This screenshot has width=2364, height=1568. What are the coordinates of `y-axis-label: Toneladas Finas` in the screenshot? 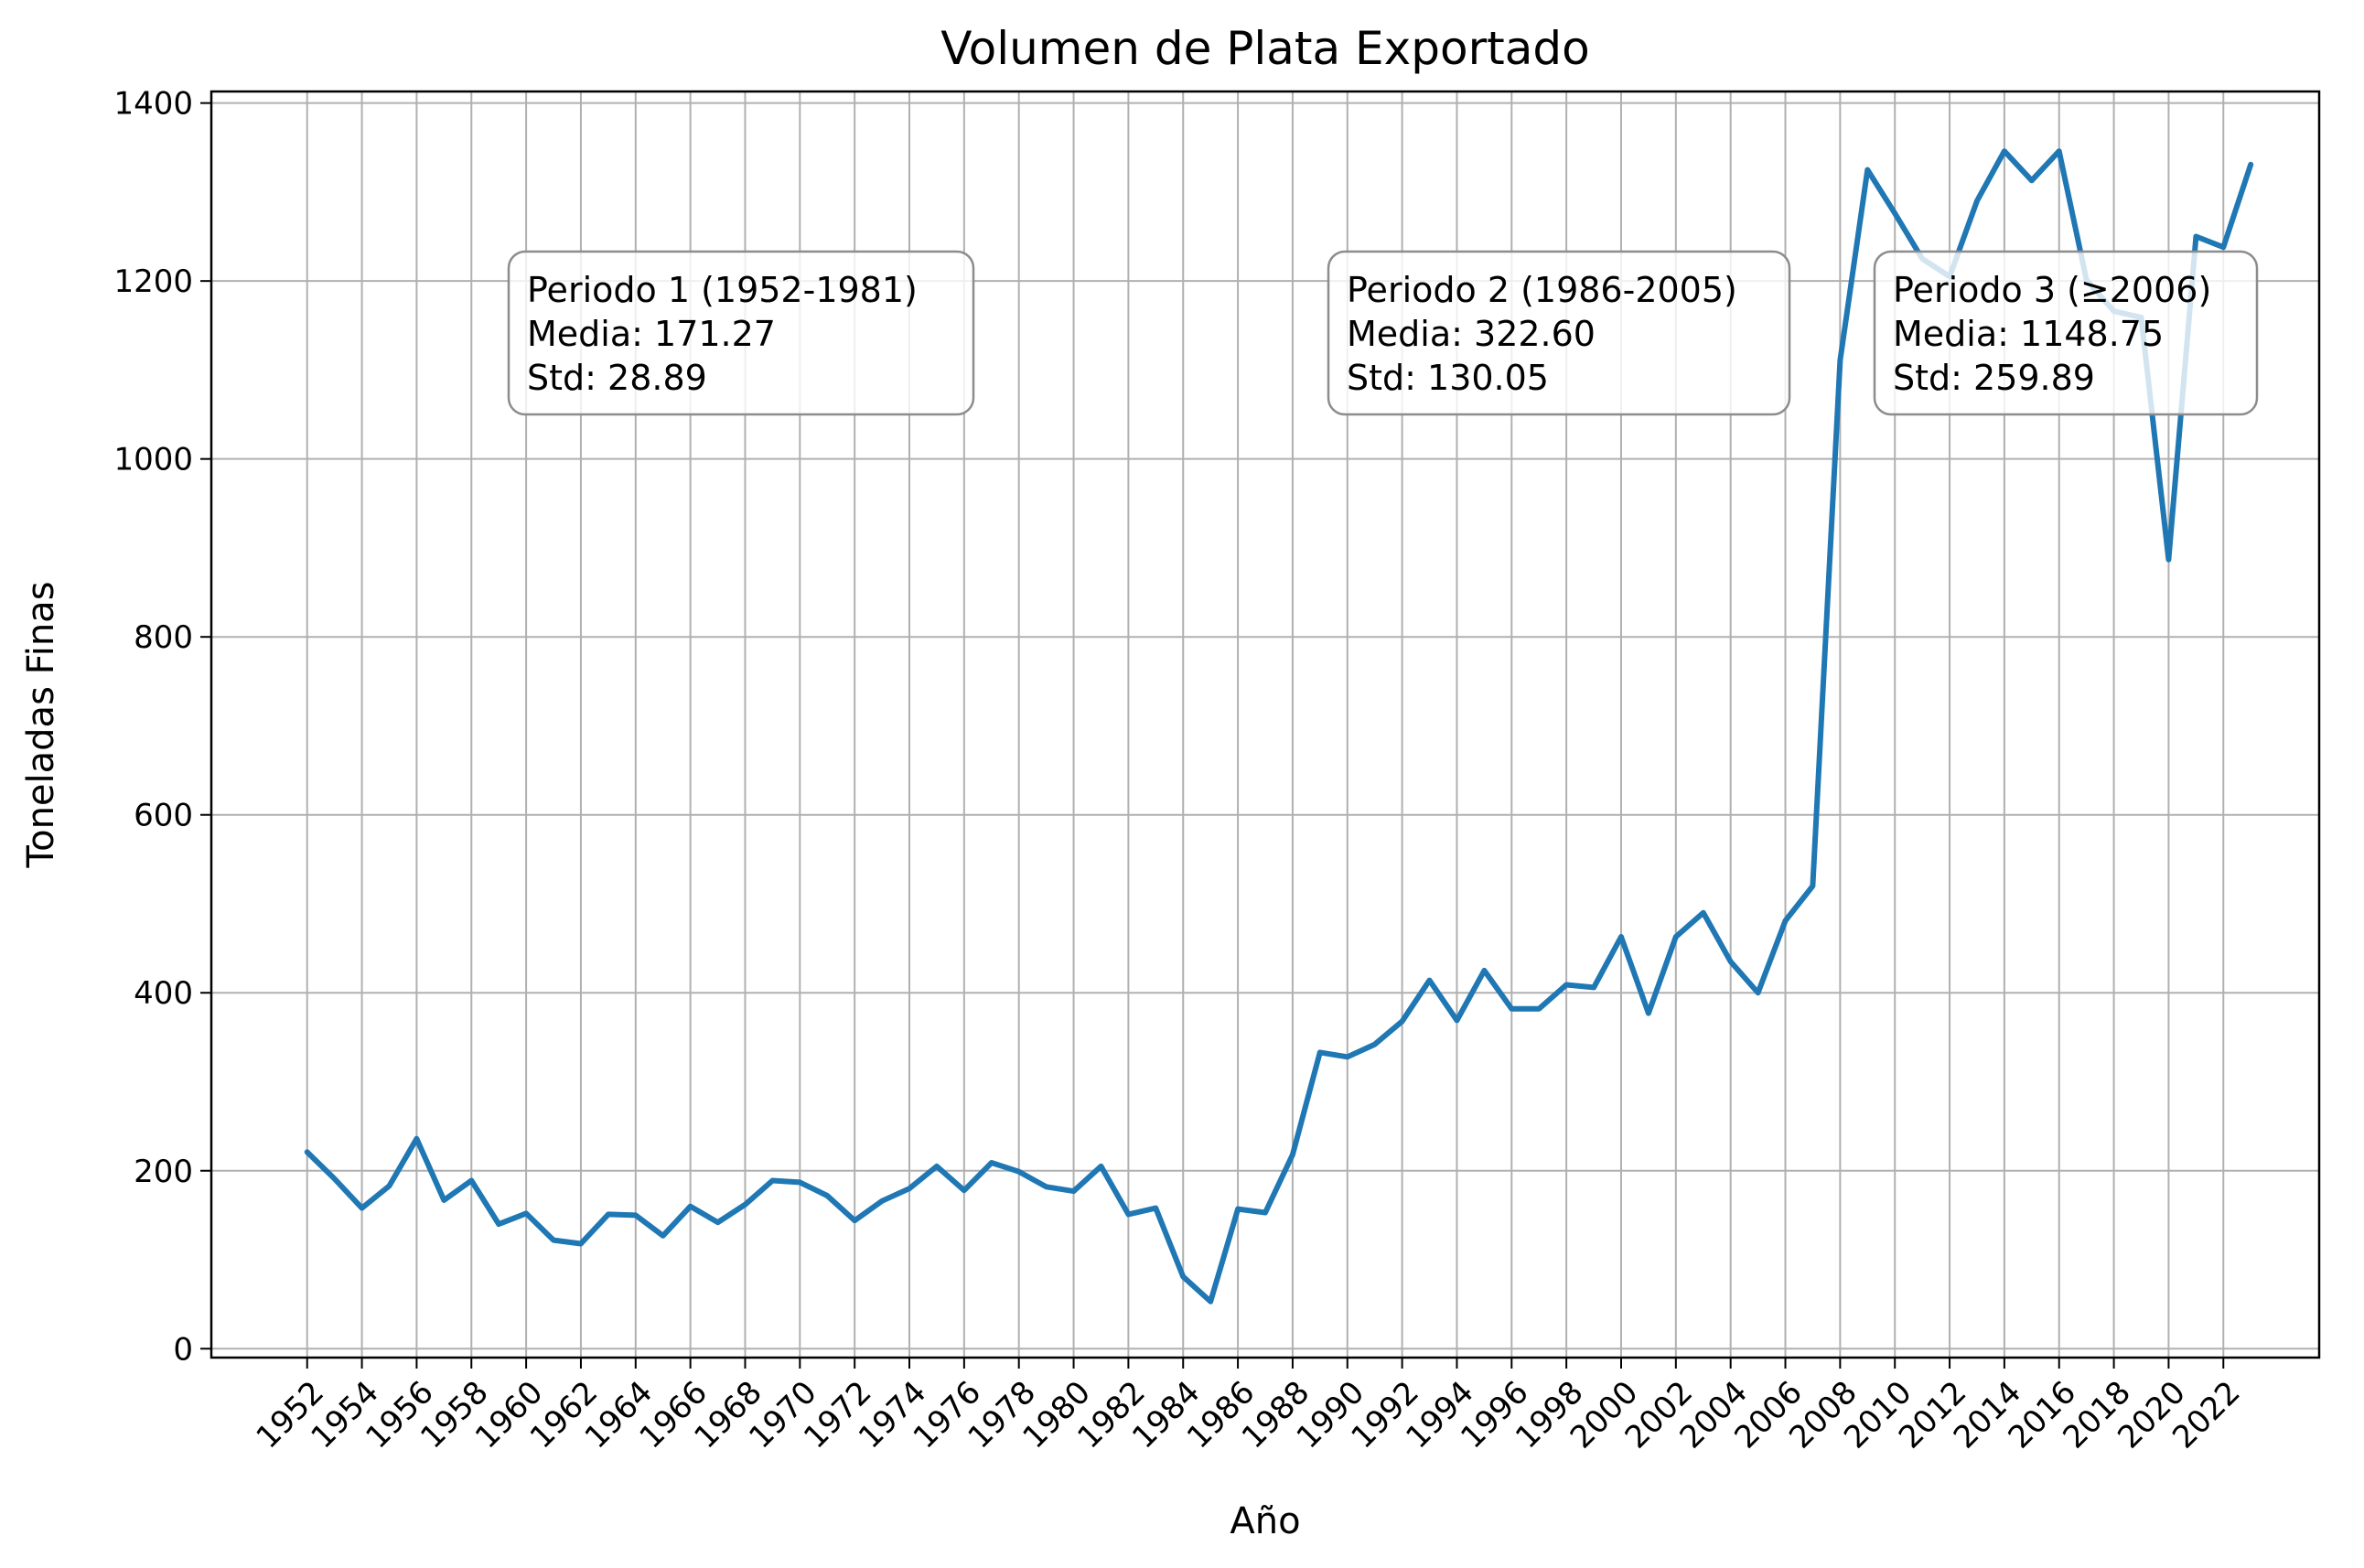 It's located at (41, 724).